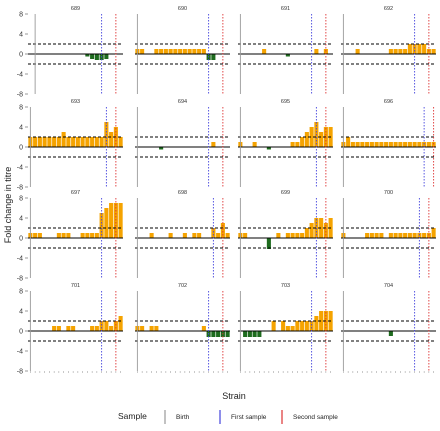 This screenshot has height=431, width=440. I want to click on facet-panel: 693 -8 -4 0 4 8, so click(70, 145).